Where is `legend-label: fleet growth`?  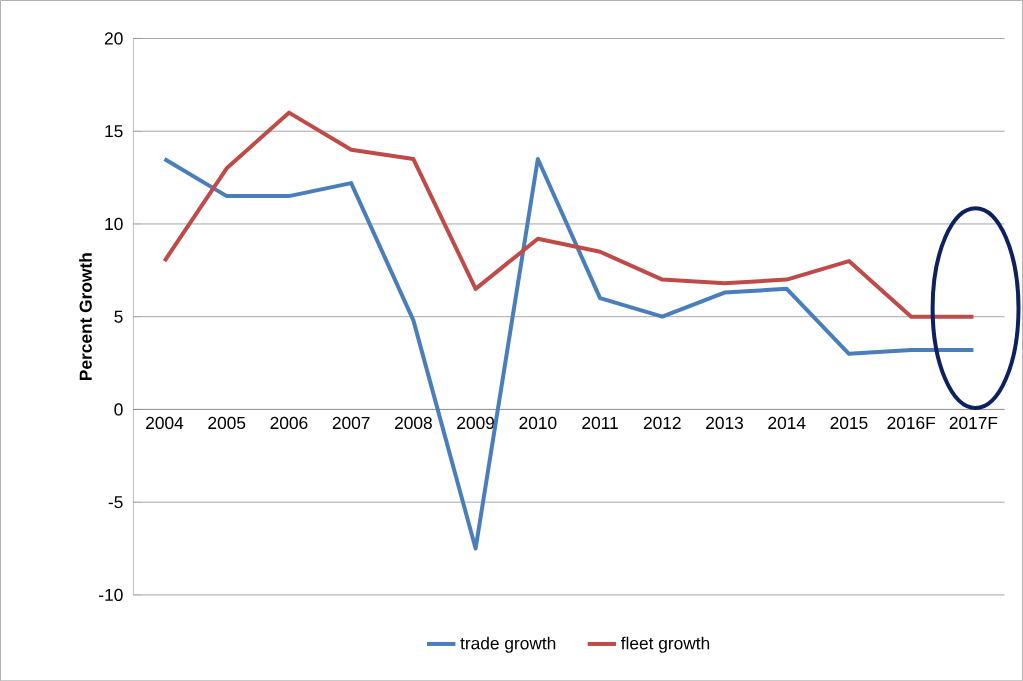 legend-label: fleet growth is located at coordinates (665, 644).